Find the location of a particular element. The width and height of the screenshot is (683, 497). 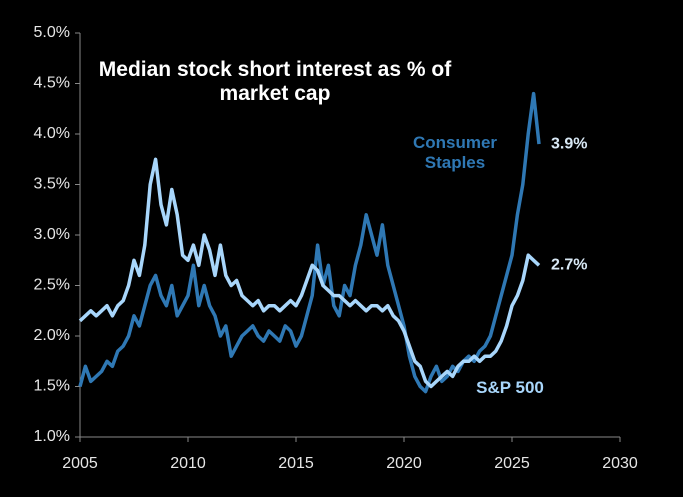

y-tick-label: 5.0% is located at coordinates (52, 32).